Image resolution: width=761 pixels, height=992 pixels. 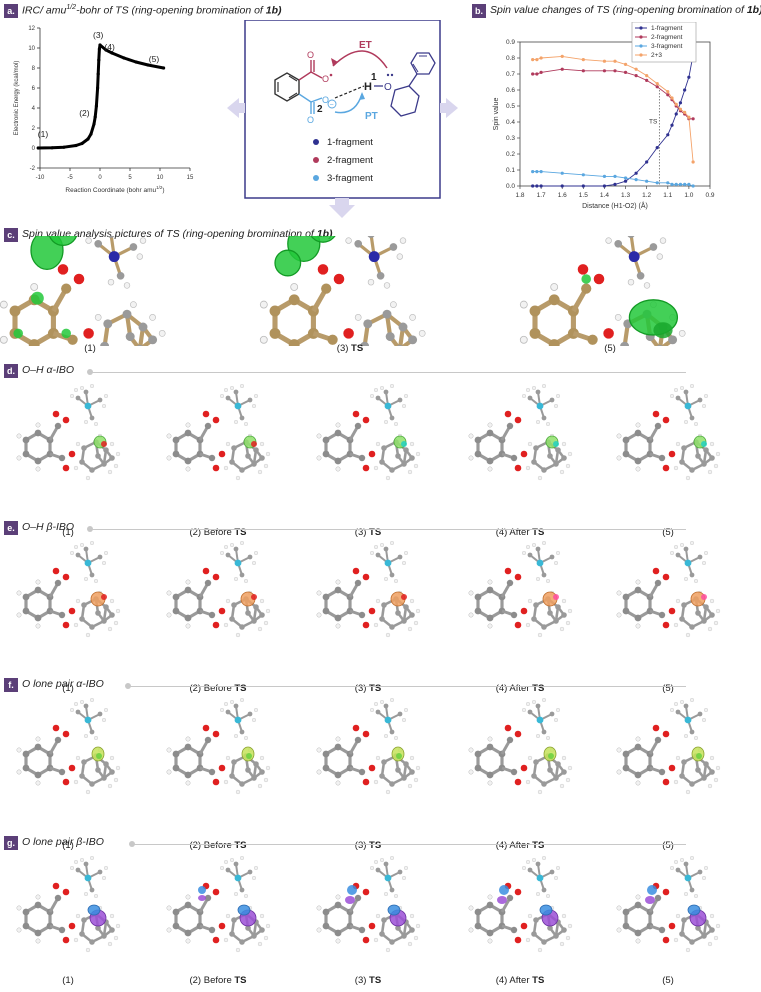 I want to click on y-tick-label: 12, so click(x=31, y=29).